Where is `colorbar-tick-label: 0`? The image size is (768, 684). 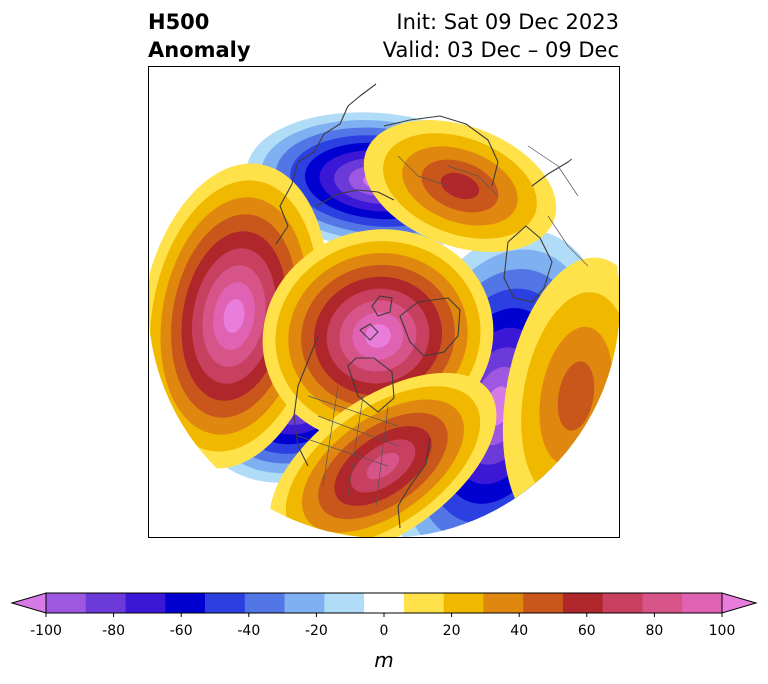
colorbar-tick-label: 0 is located at coordinates (384, 631).